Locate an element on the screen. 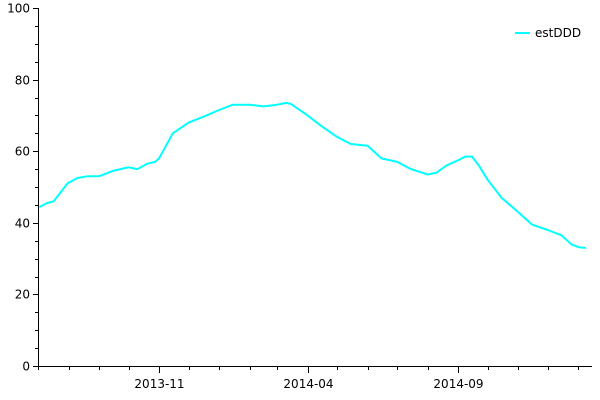 This screenshot has height=400, width=600. x-tick-label: 2014-09 is located at coordinates (458, 384).